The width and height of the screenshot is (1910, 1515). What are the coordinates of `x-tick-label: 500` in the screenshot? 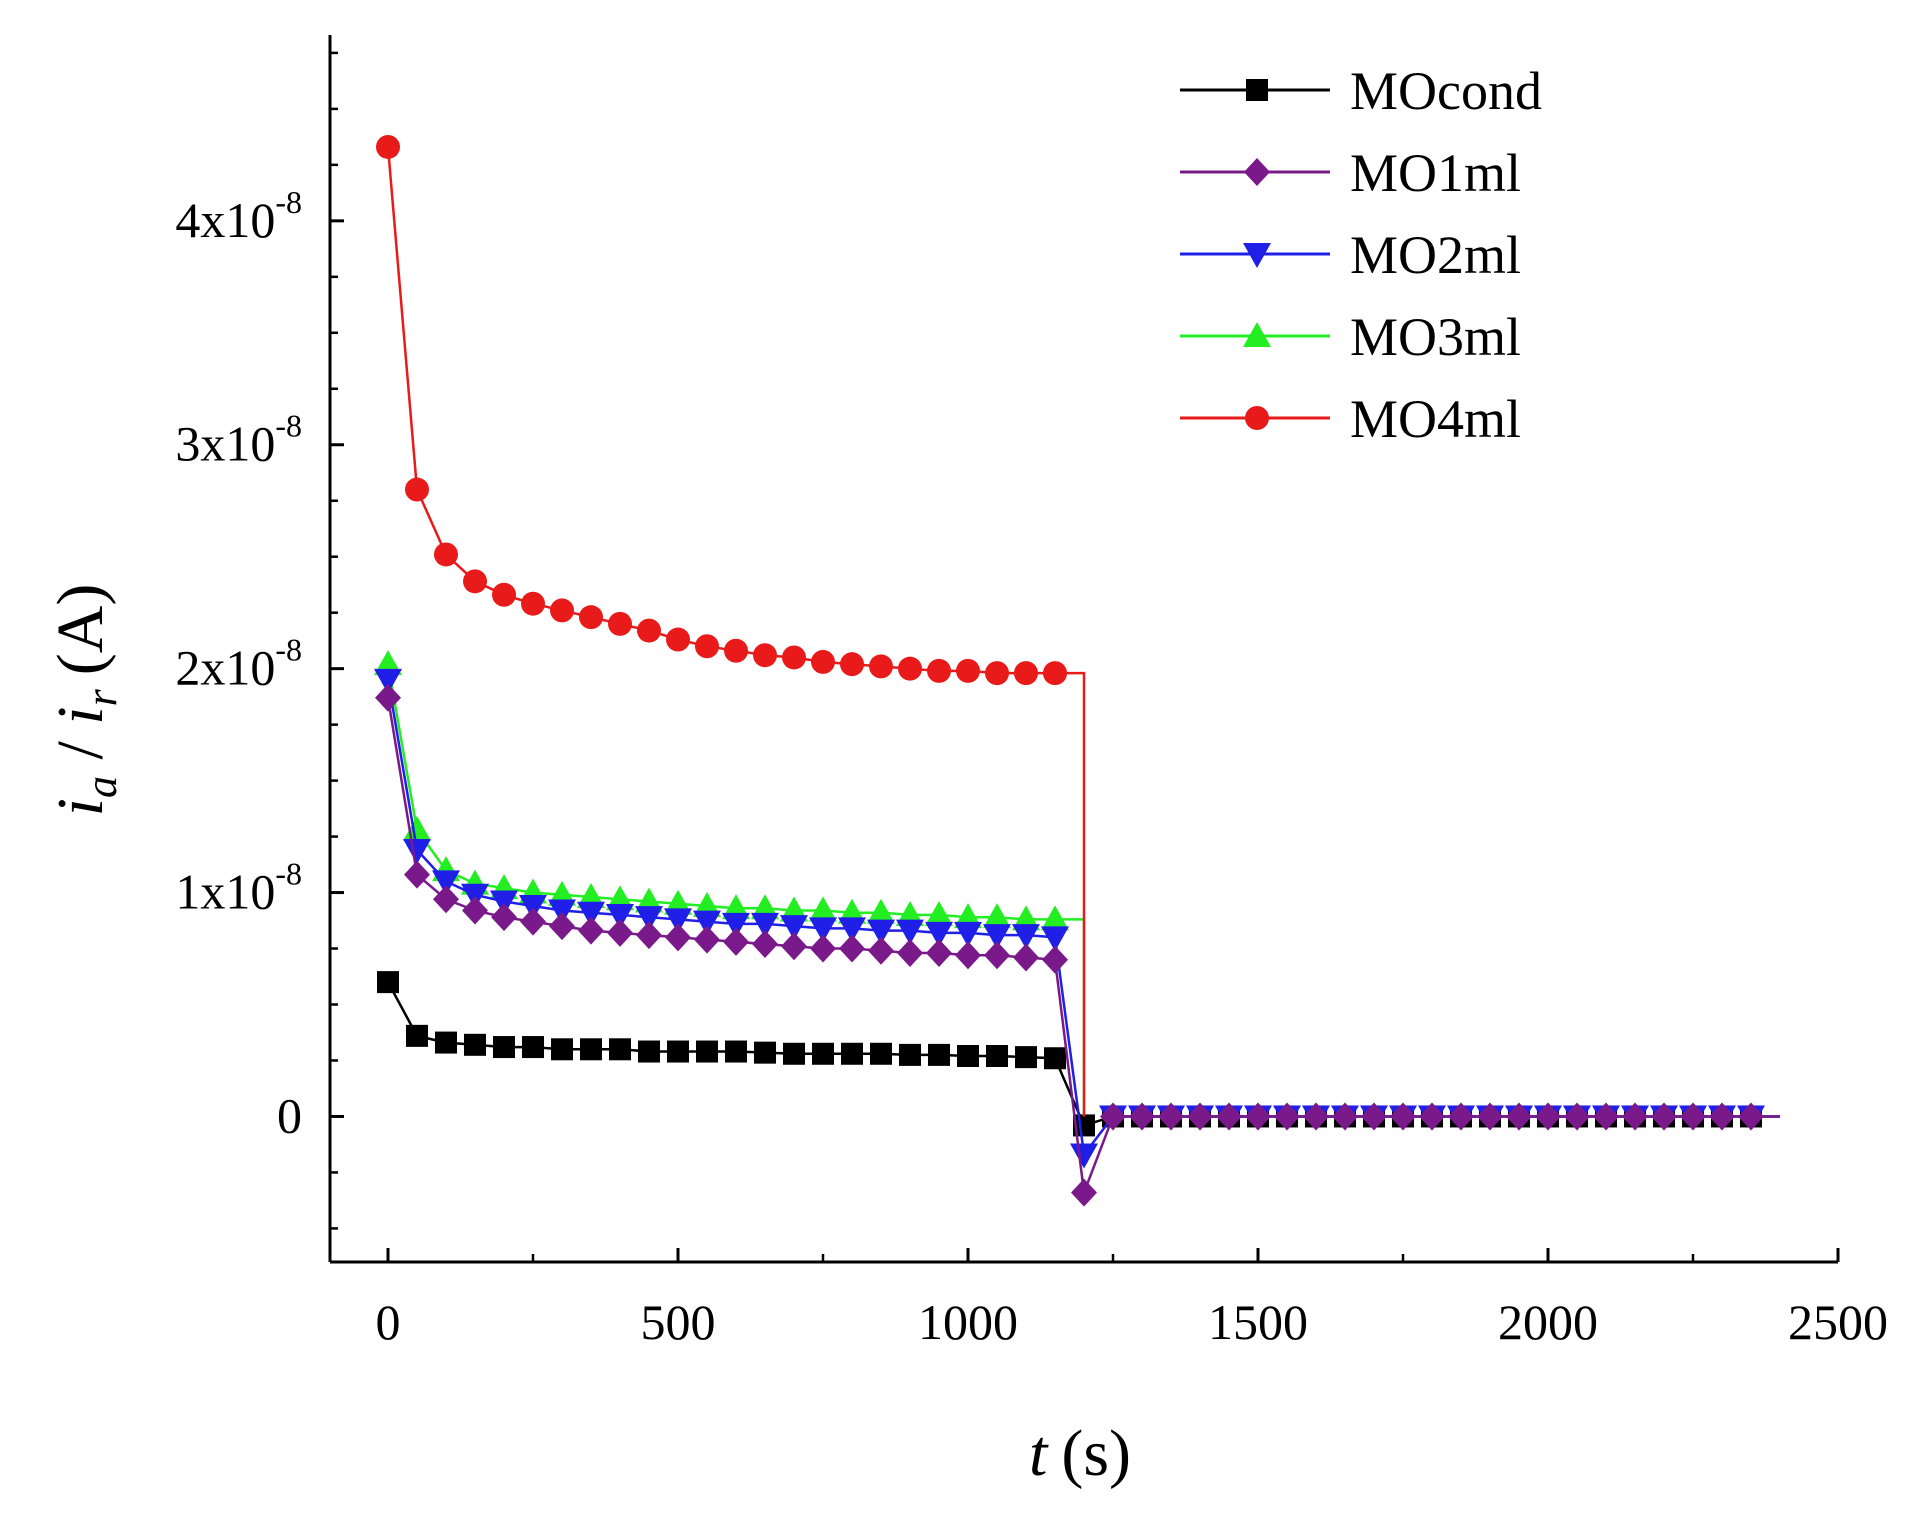 It's located at (678, 1322).